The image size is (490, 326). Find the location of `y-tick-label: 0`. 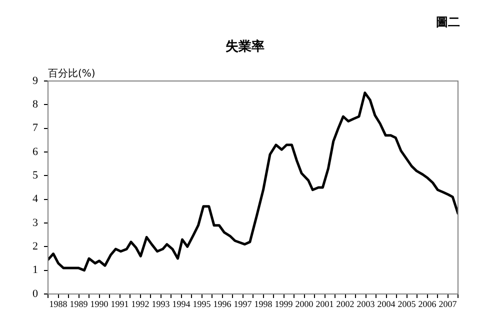

y-tick-label: 0 is located at coordinates (35, 294).